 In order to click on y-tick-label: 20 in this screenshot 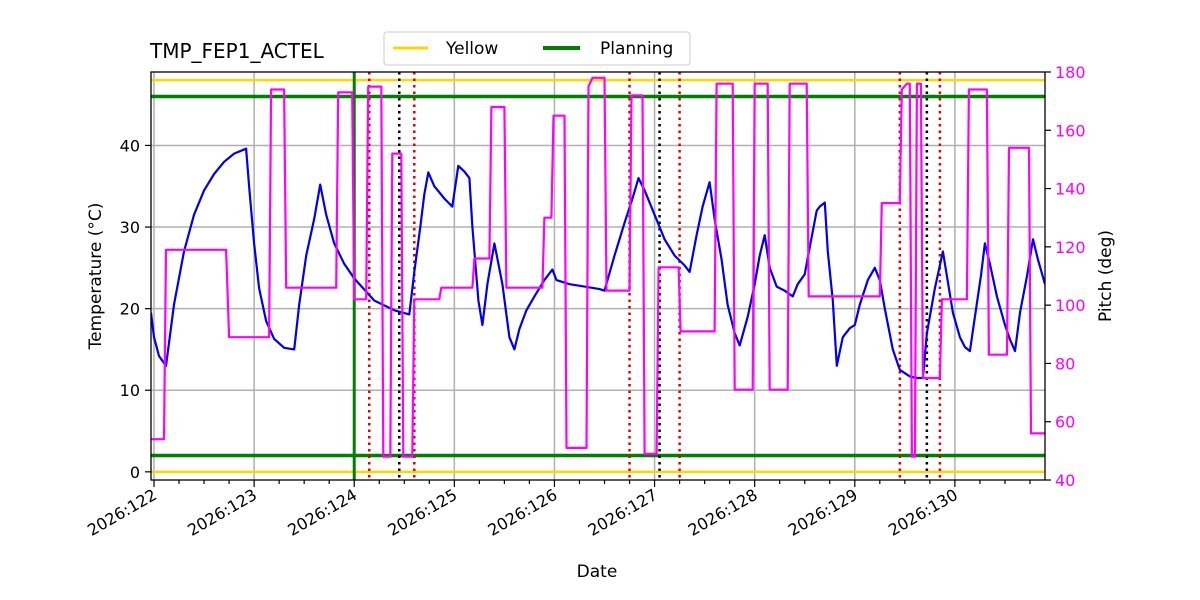, I will do `click(130, 309)`.